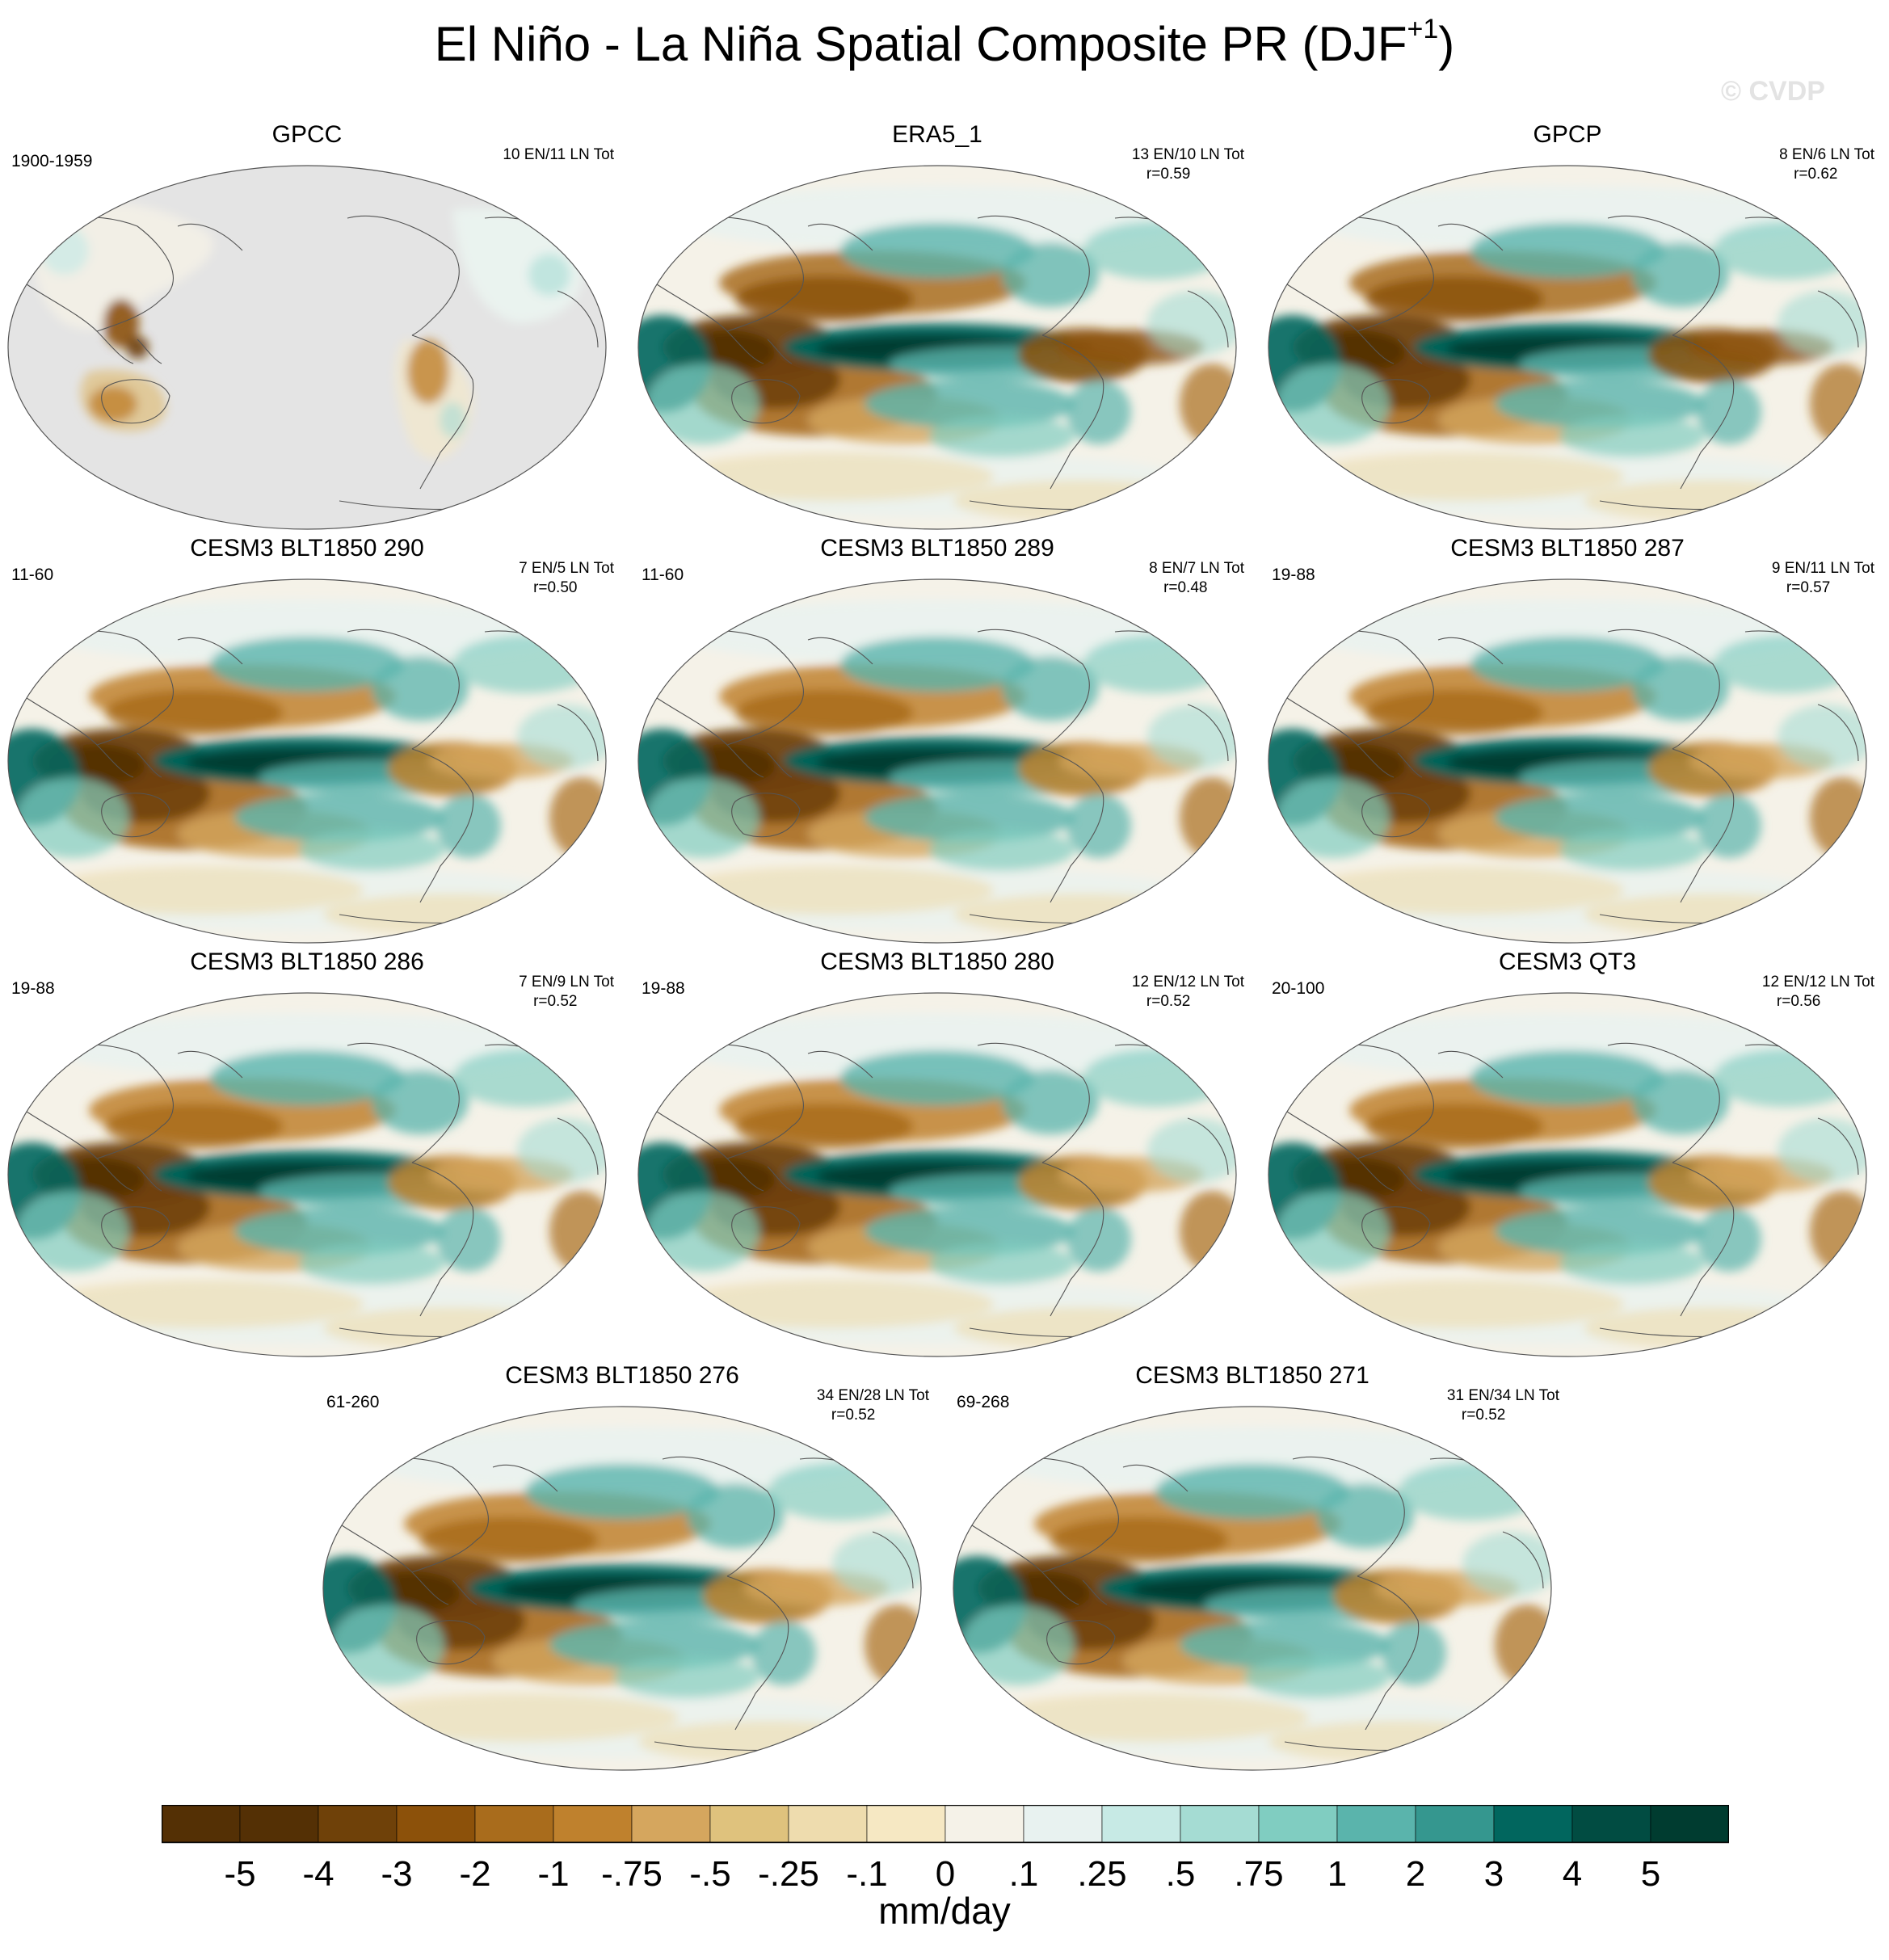 This screenshot has width=1889, height=1960. Describe the element at coordinates (1196, 578) in the screenshot. I see `panel-counts: 8 EN/7 LN Tot r=0.48` at that location.